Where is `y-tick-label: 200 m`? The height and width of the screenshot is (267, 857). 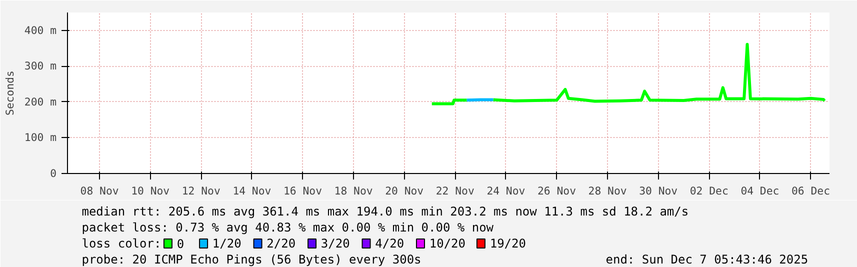 y-tick-label: 200 m is located at coordinates (40, 101).